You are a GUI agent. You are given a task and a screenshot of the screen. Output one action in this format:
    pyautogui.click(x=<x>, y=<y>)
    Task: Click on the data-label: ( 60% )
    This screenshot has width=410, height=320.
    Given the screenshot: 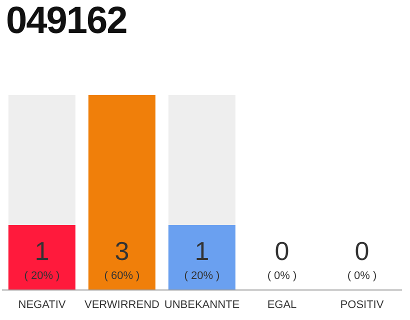 What is the action you would take?
    pyautogui.click(x=122, y=276)
    